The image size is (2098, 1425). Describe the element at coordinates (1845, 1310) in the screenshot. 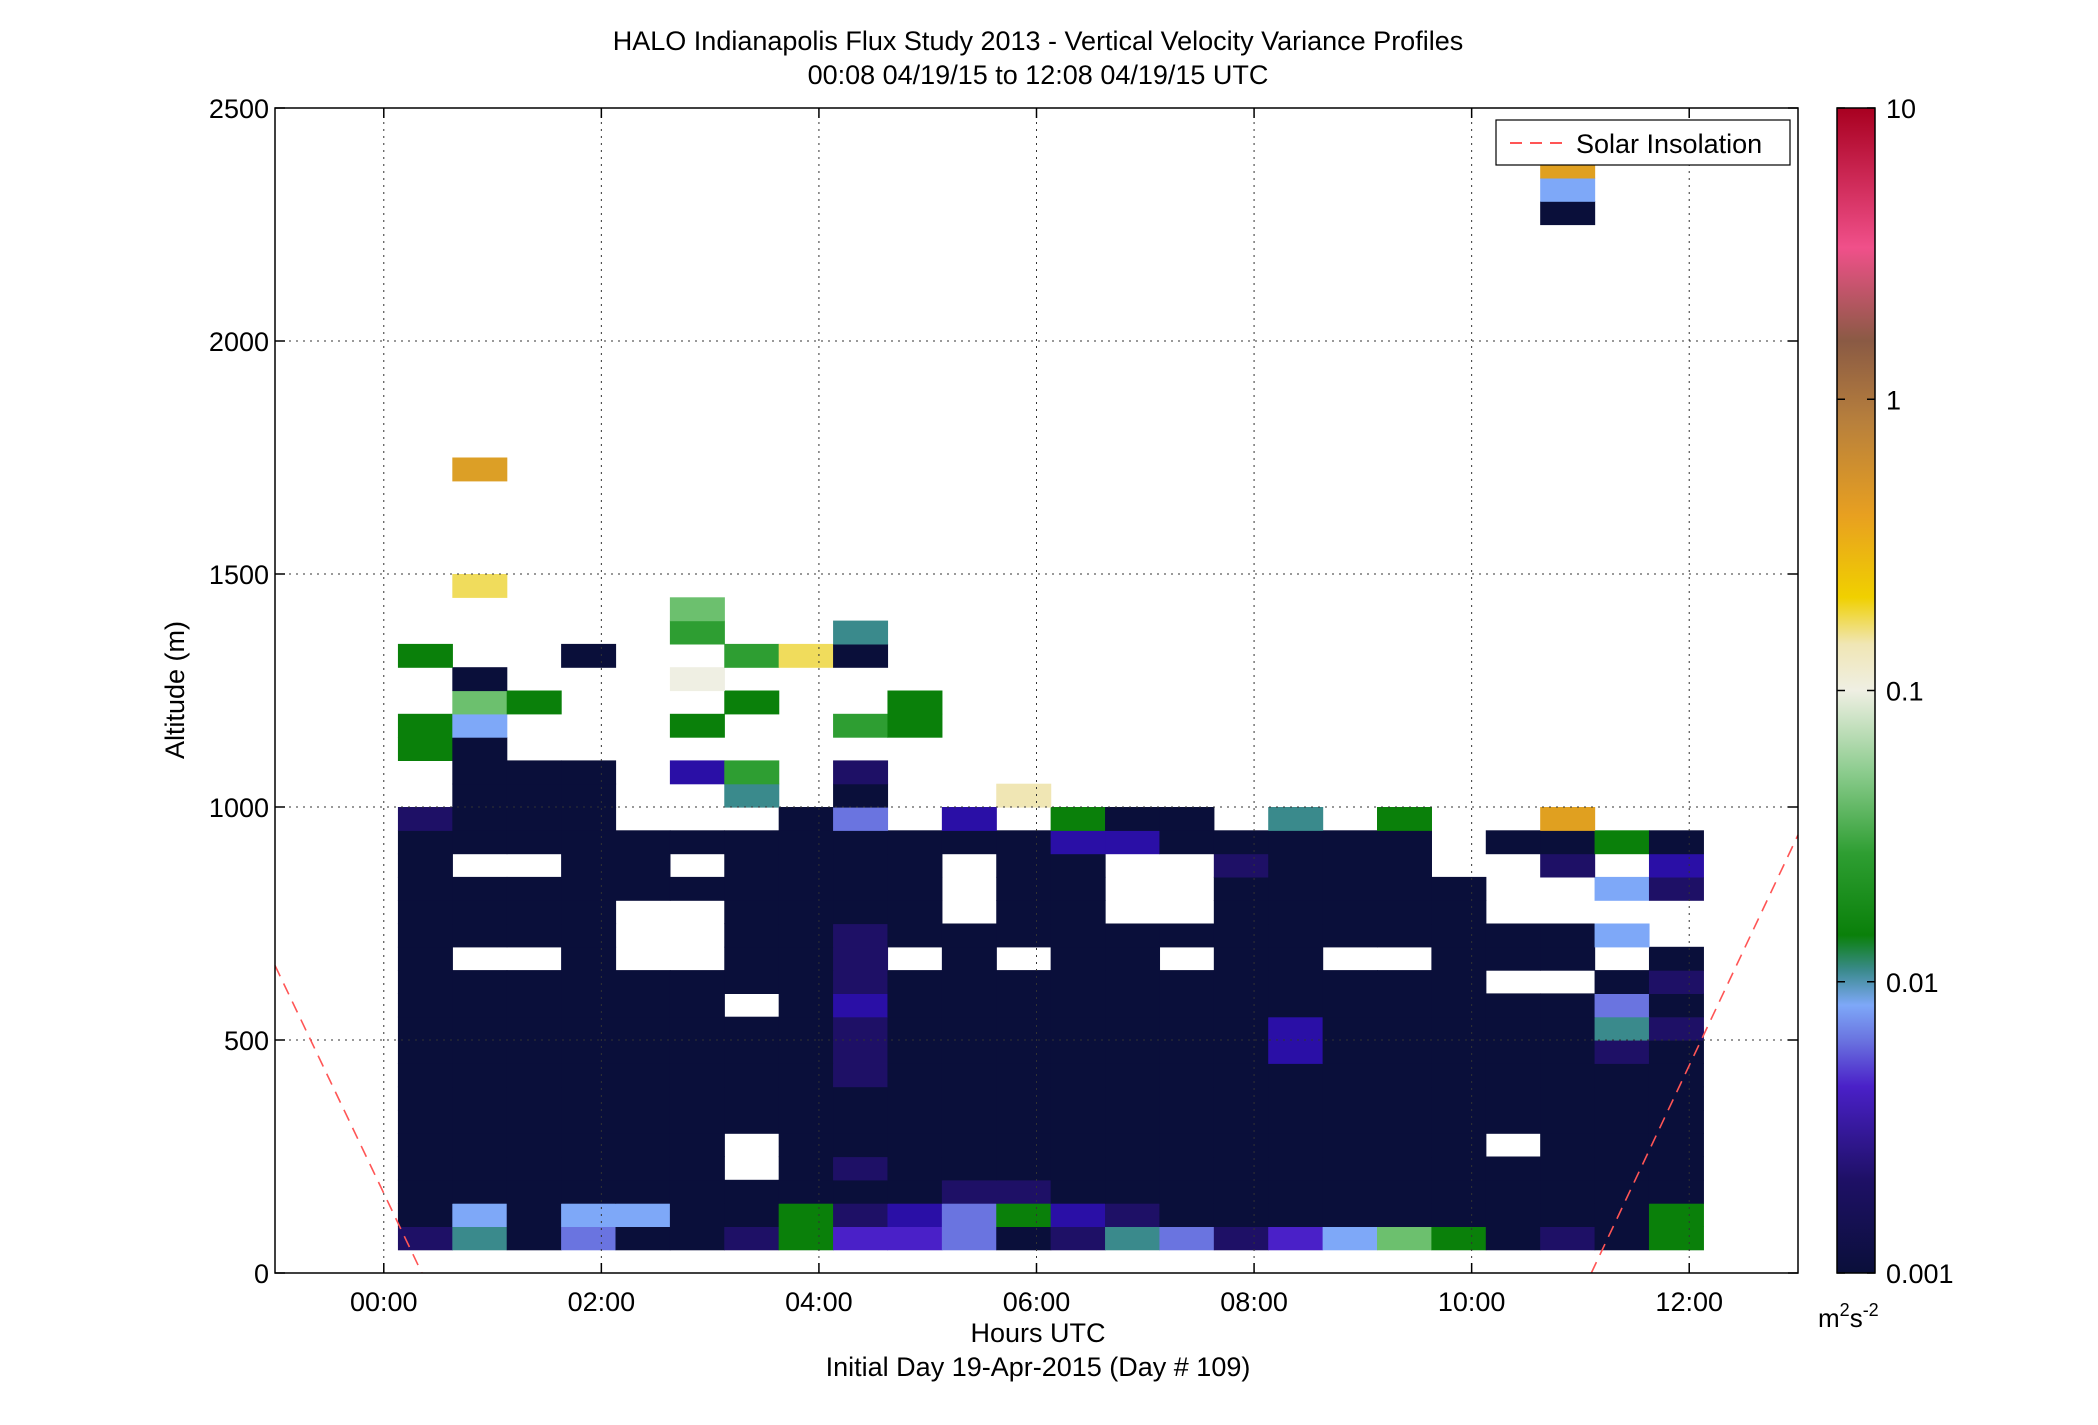

I see `colorbar-unit-exp1: 2` at that location.